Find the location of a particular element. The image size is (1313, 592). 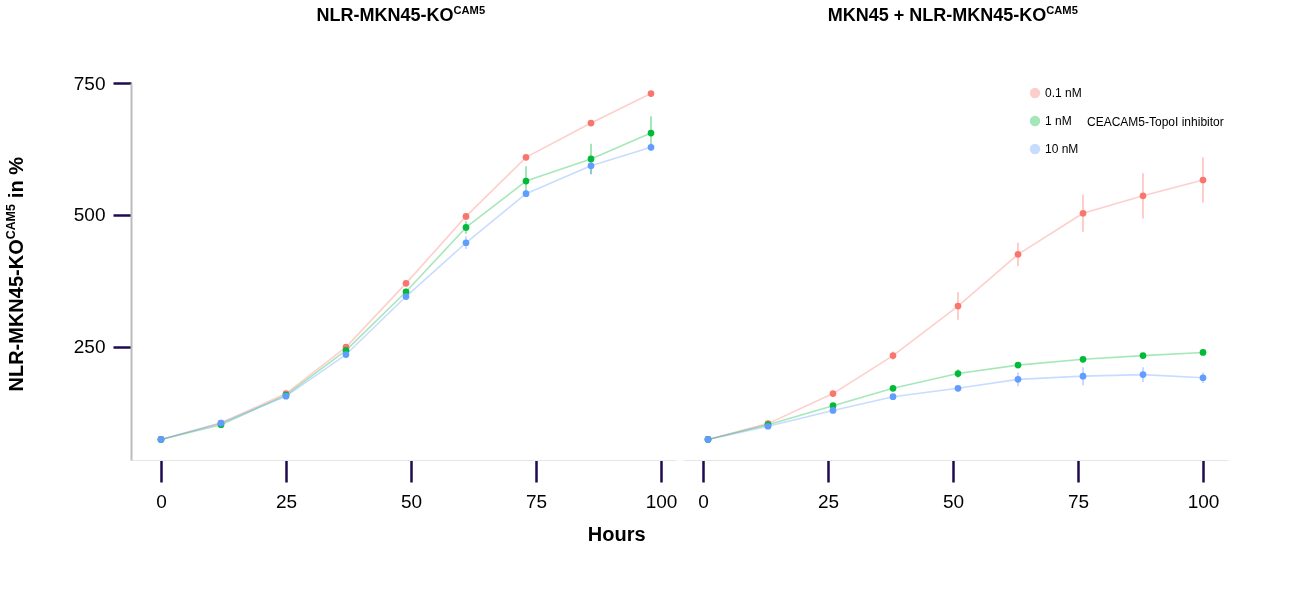

y-axis-title: NLR-MKN45-KOCAM5 in % is located at coordinates (15, 274).